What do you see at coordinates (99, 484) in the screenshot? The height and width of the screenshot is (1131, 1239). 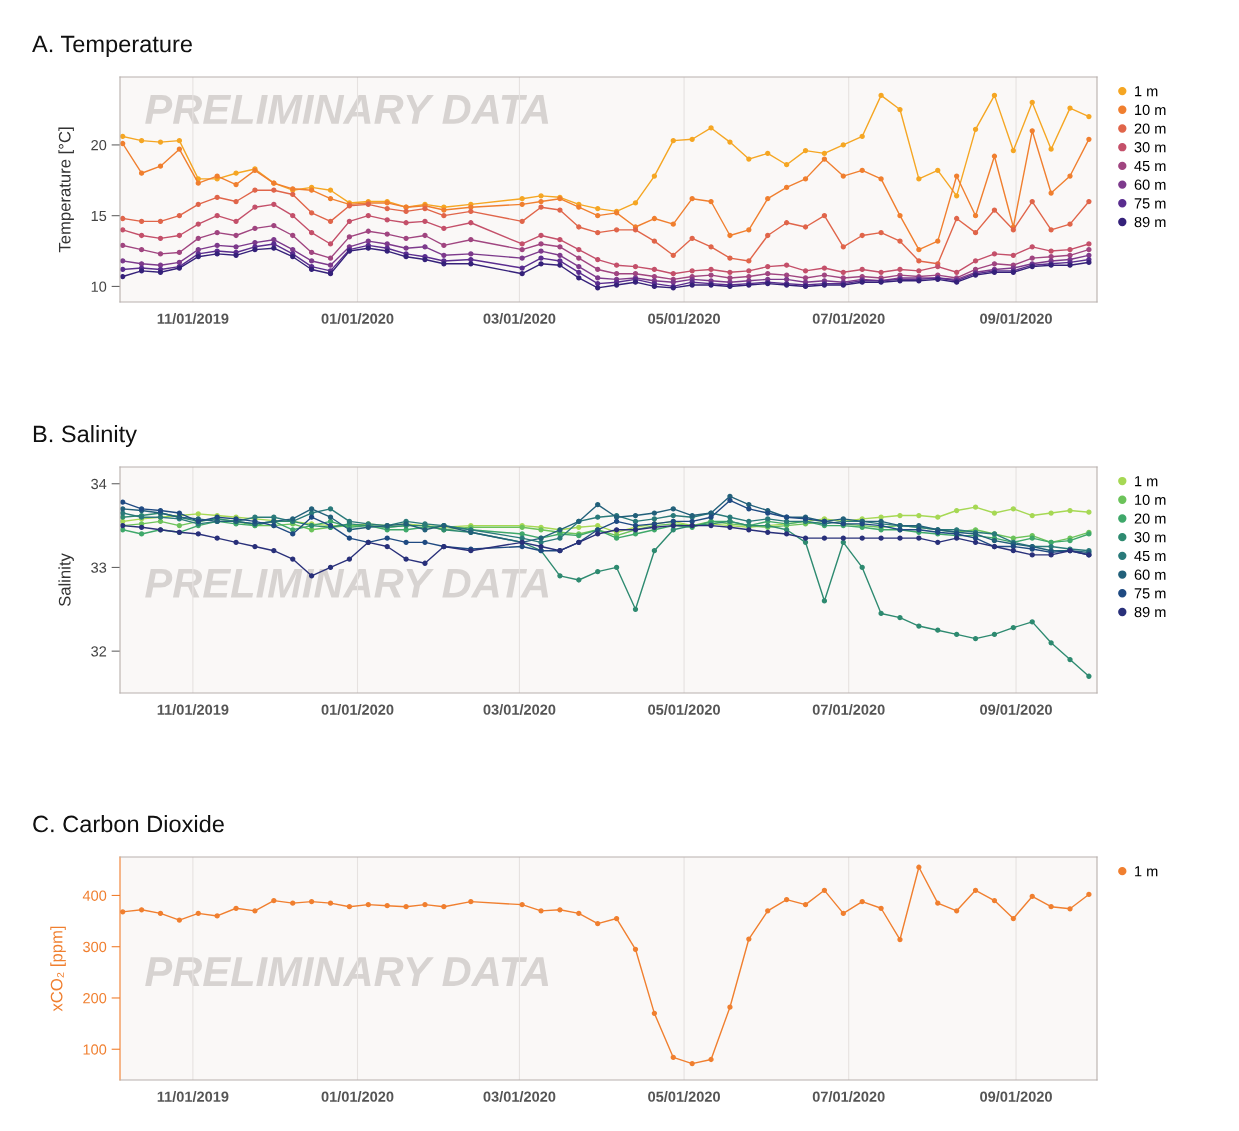 I see `y-tick-label: 34` at bounding box center [99, 484].